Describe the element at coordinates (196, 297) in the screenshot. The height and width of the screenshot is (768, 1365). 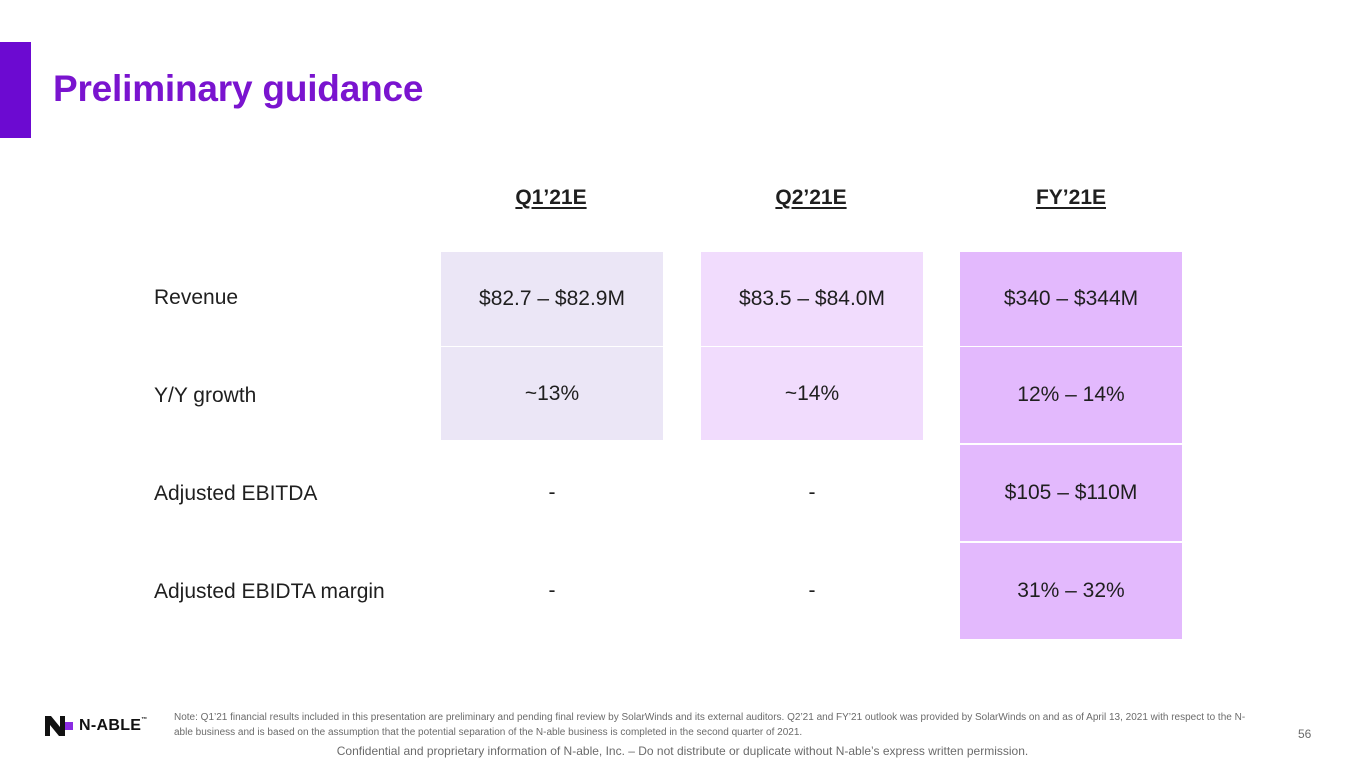
I see `row-label-revenue: Revenue` at that location.